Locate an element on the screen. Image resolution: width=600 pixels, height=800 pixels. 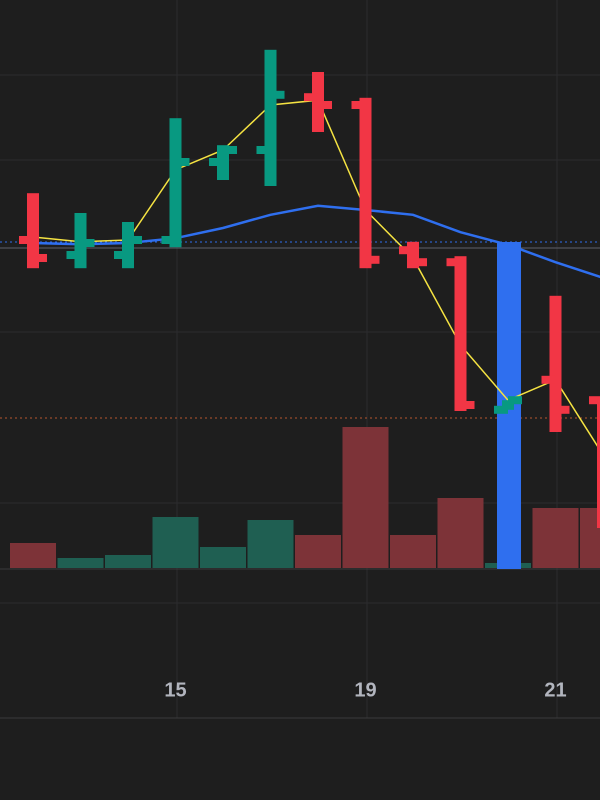
x-axis: 15 19 21 is located at coordinates (365, 690).